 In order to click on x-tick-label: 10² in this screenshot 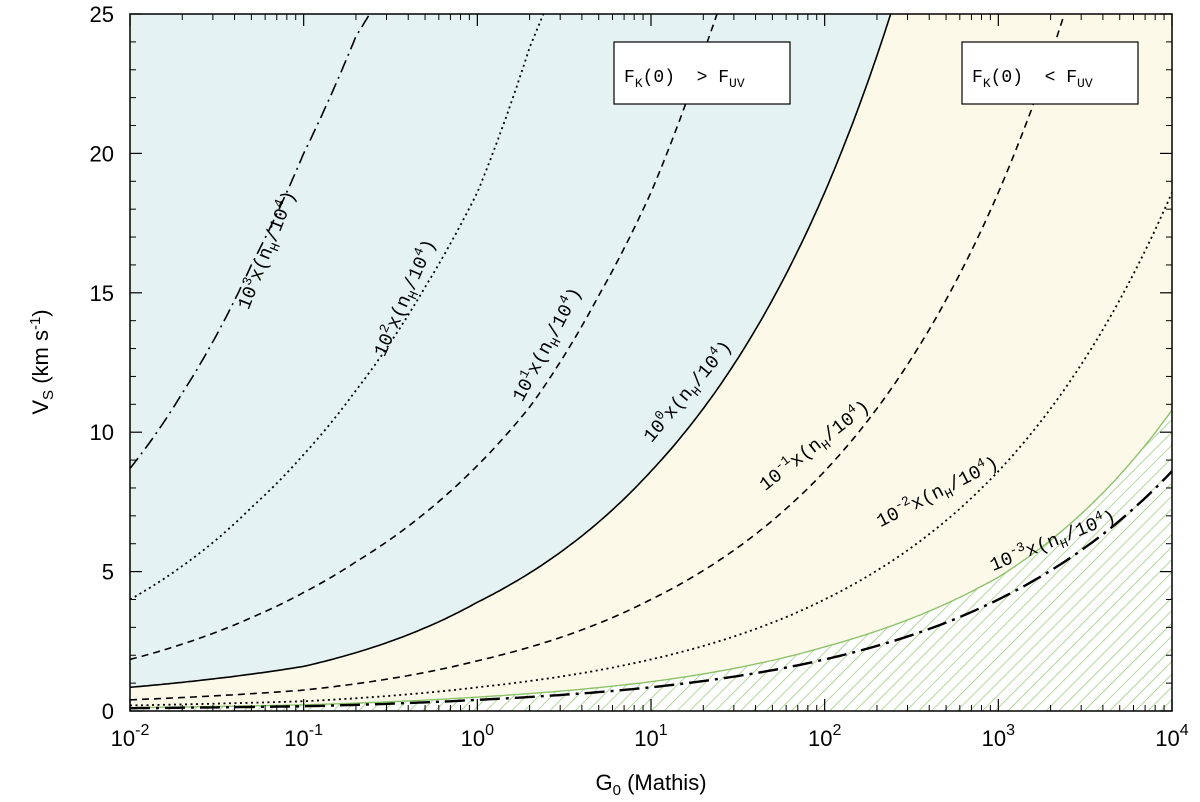, I will do `click(824, 736)`.